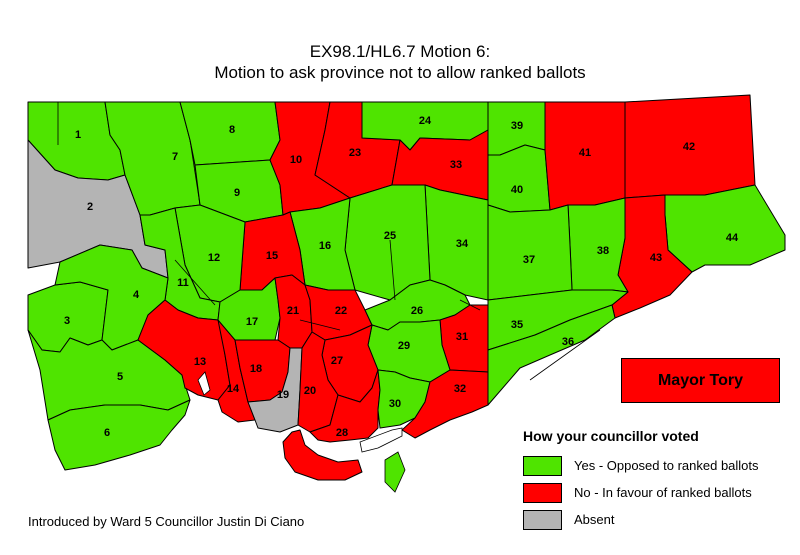  I want to click on ward-label-41: 41, so click(585, 153).